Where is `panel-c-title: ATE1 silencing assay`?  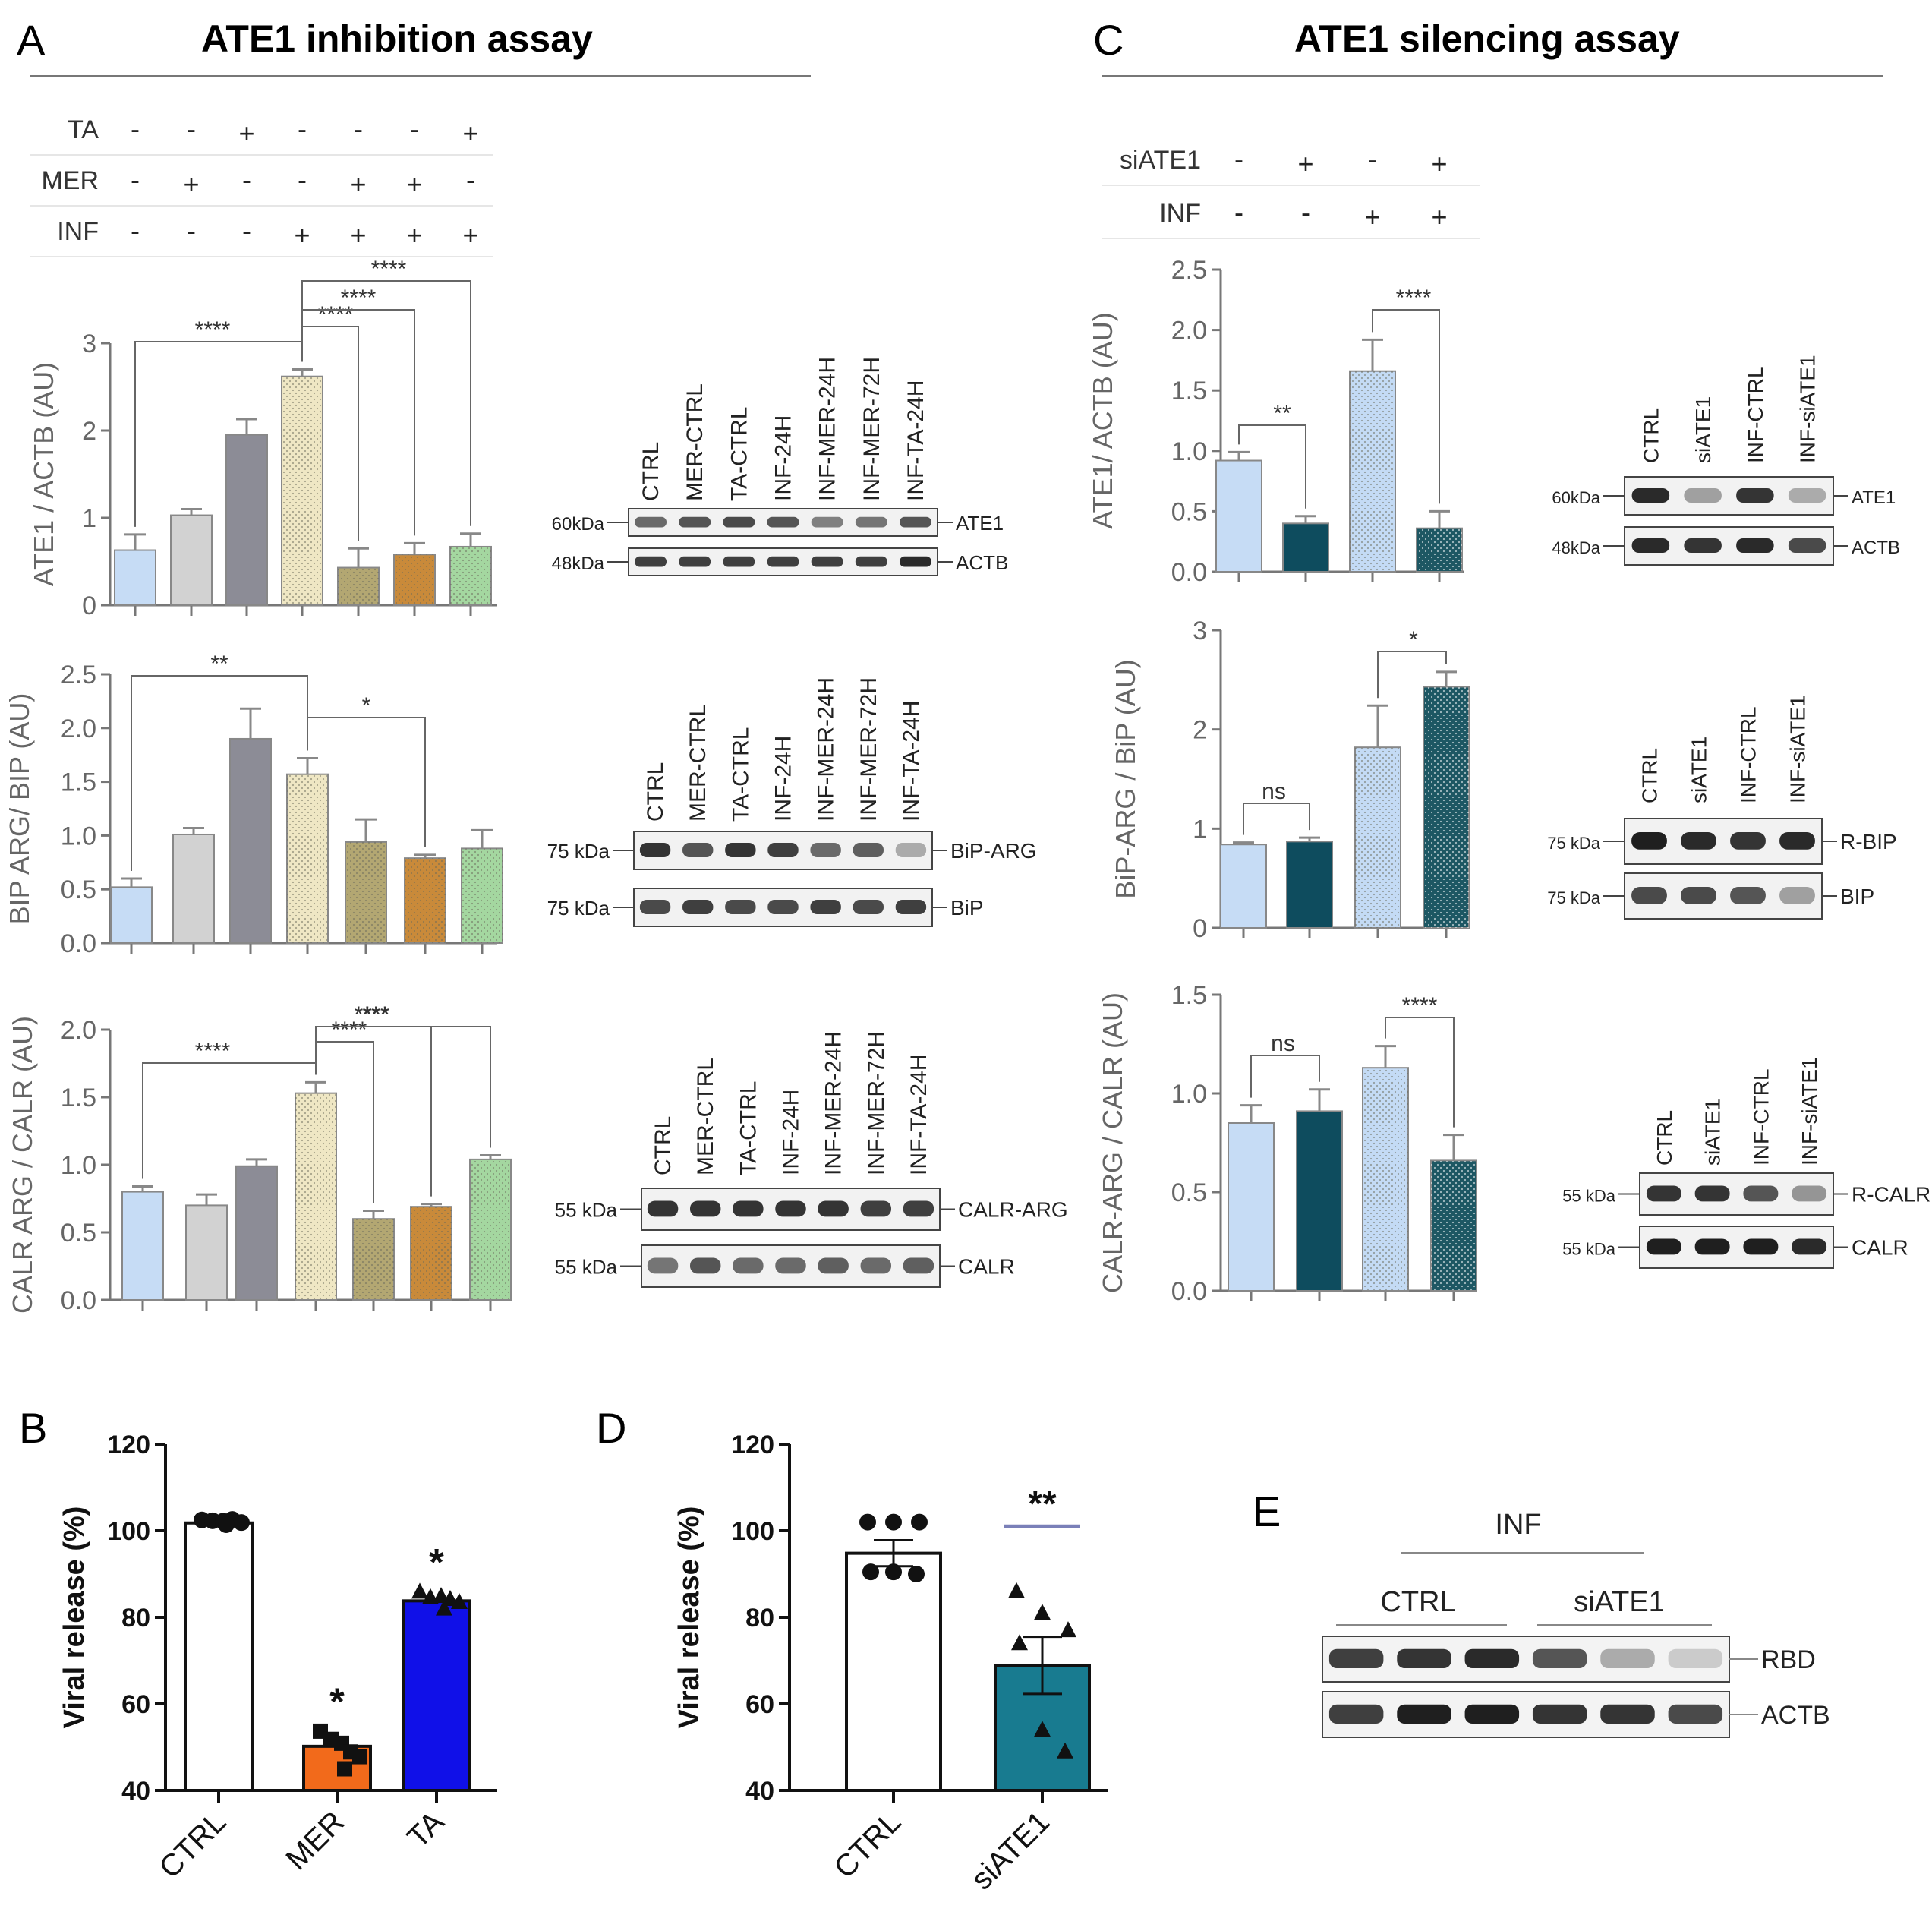
panel-c-title: ATE1 silencing assay is located at coordinates (1487, 39).